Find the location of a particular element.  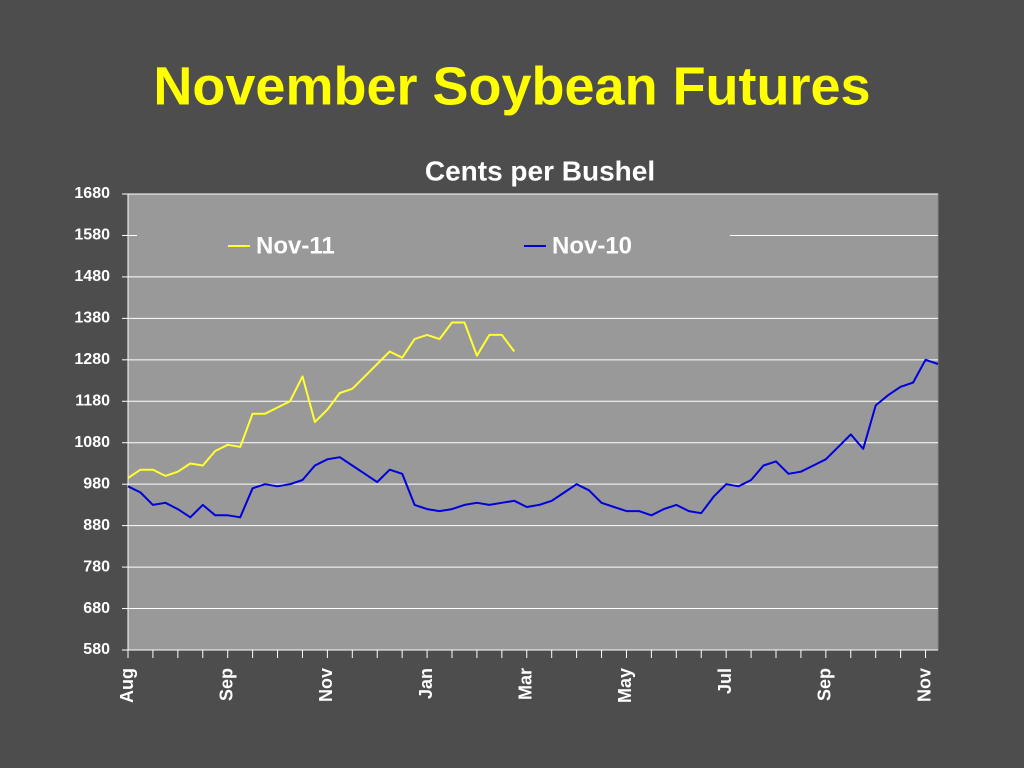

y-tick-label: 1580 is located at coordinates (92, 235).